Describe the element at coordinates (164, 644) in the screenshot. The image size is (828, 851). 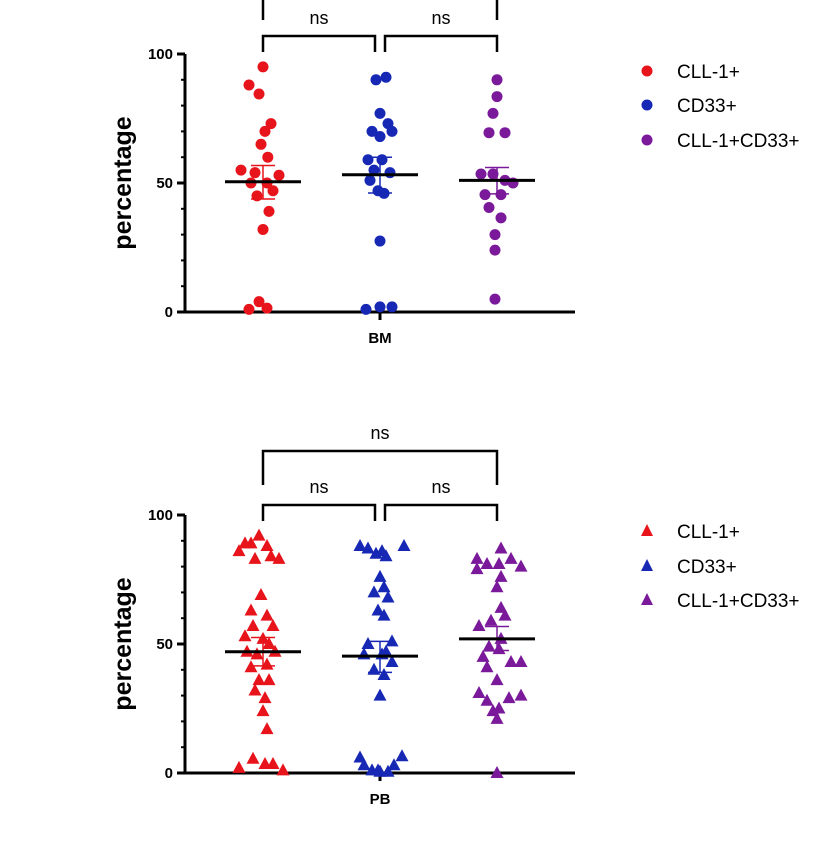
I see `y-tick-label: 50` at that location.